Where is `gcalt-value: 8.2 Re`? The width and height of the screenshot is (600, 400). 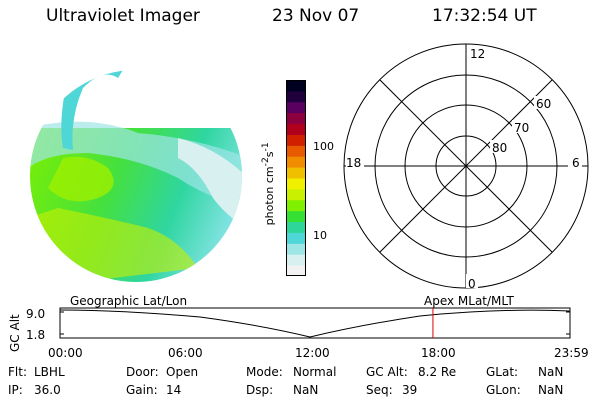 gcalt-value: 8.2 Re is located at coordinates (437, 372).